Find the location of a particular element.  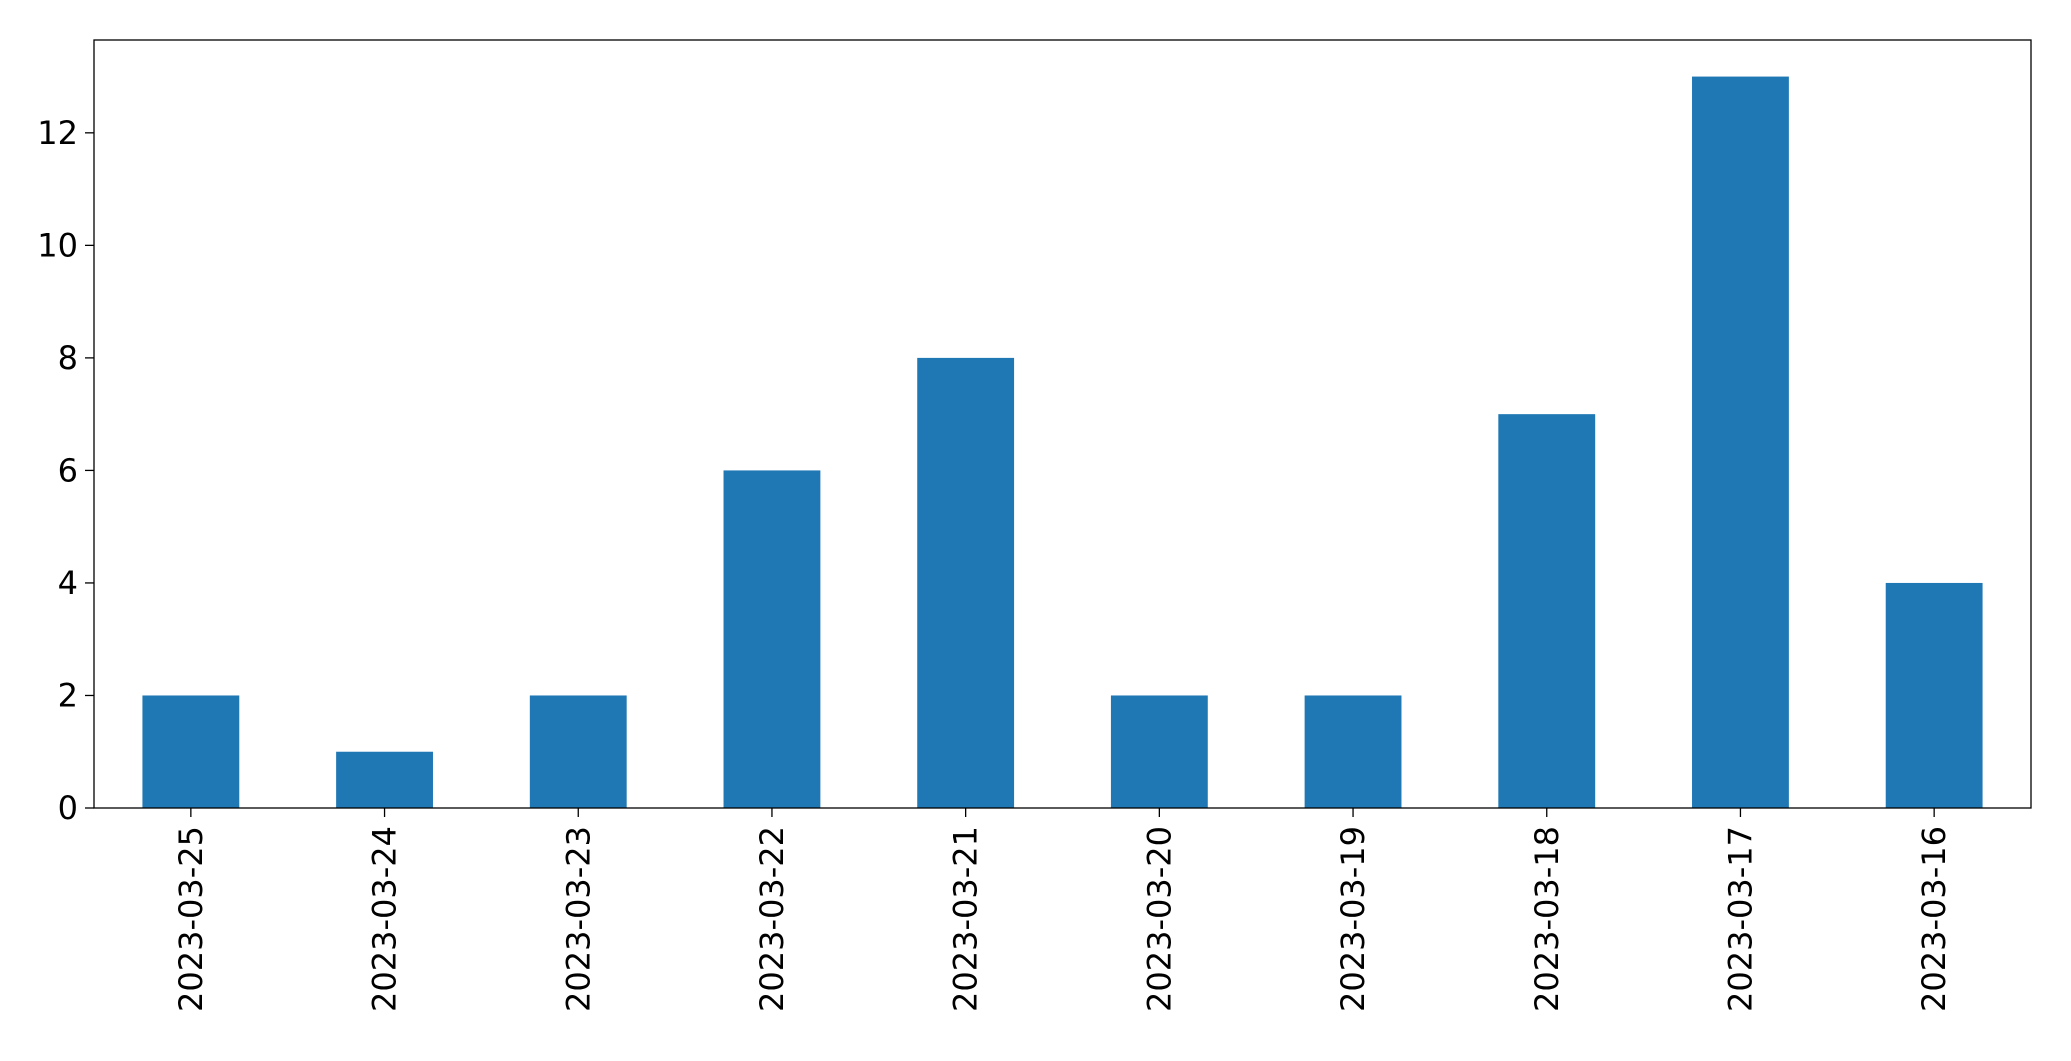

y-tick-label: 4 is located at coordinates (68, 583).